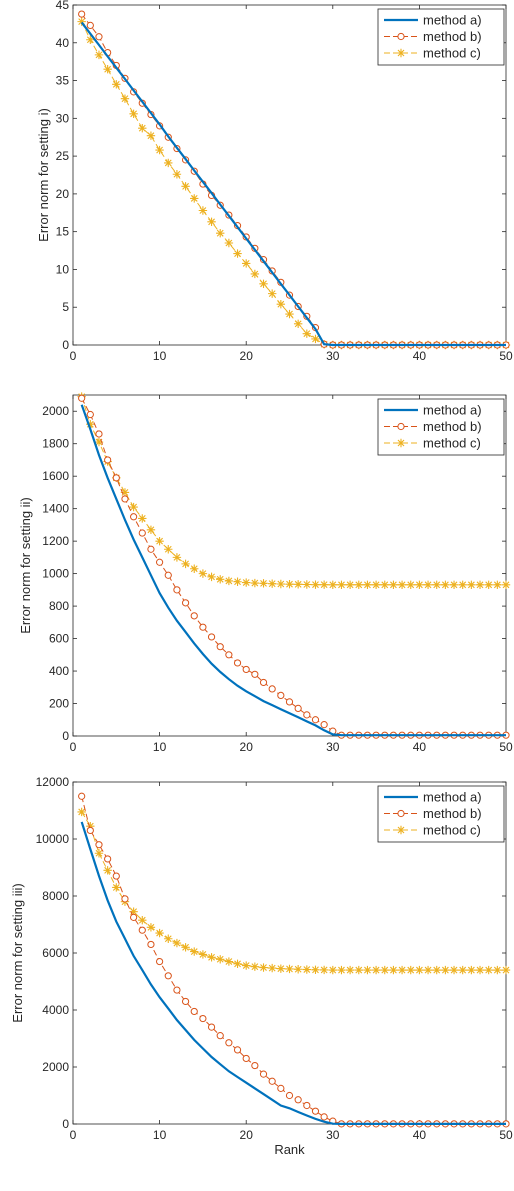 The image size is (514, 1191). What do you see at coordinates (63, 81) in the screenshot?
I see `y-tick-label: 35` at bounding box center [63, 81].